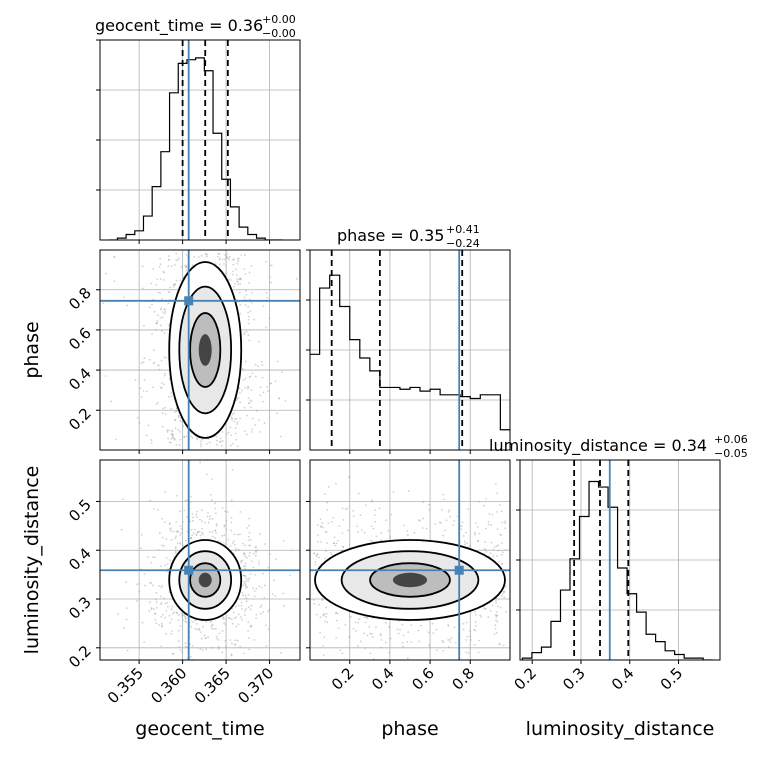  What do you see at coordinates (731, 439) in the screenshot?
I see `title-luminosity-distance-plus: +0.06` at bounding box center [731, 439].